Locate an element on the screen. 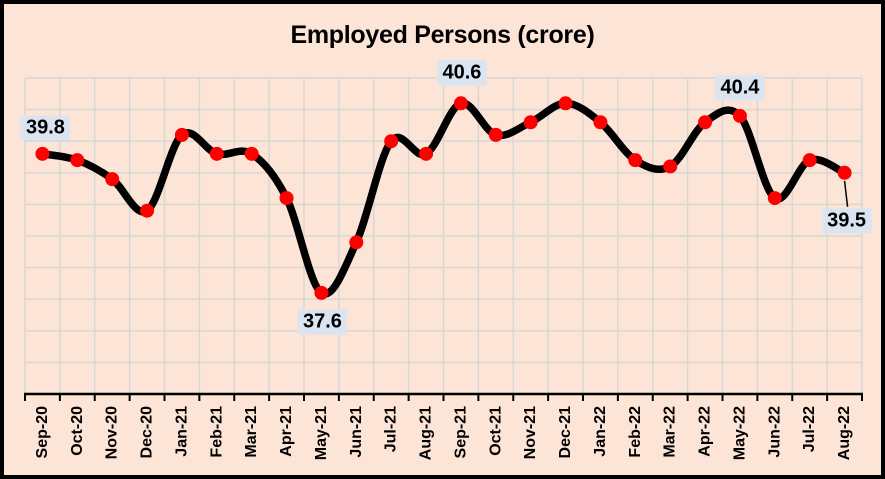 This screenshot has width=885, height=479. x-axis-label: May-21 is located at coordinates (321, 433).